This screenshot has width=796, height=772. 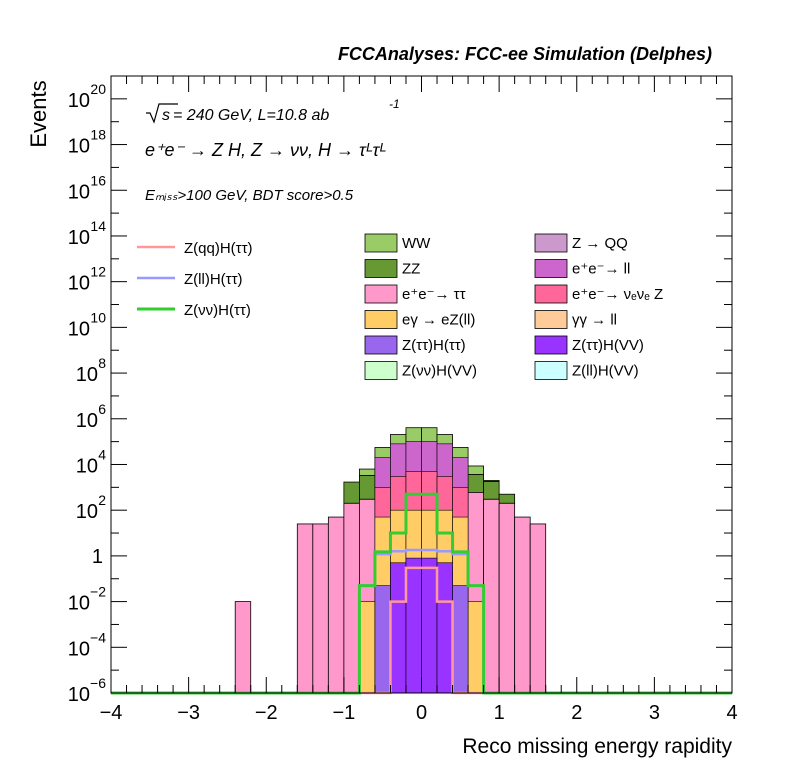 What do you see at coordinates (499, 713) in the screenshot?
I see `x-tick-label: 1` at bounding box center [499, 713].